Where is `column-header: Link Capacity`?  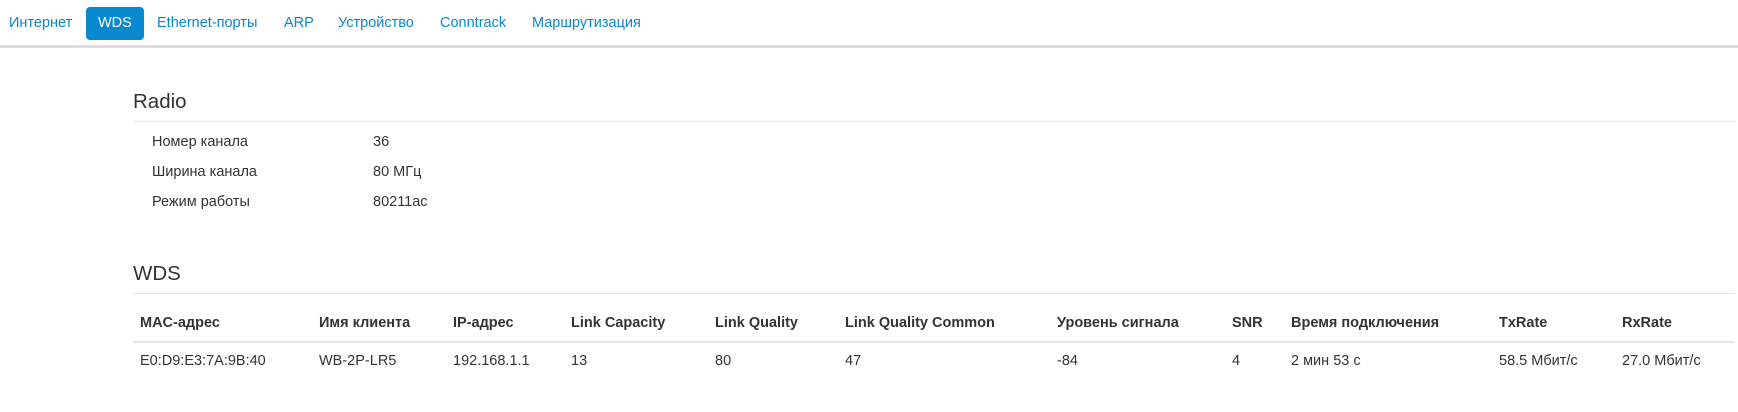
column-header: Link Capacity is located at coordinates (618, 323).